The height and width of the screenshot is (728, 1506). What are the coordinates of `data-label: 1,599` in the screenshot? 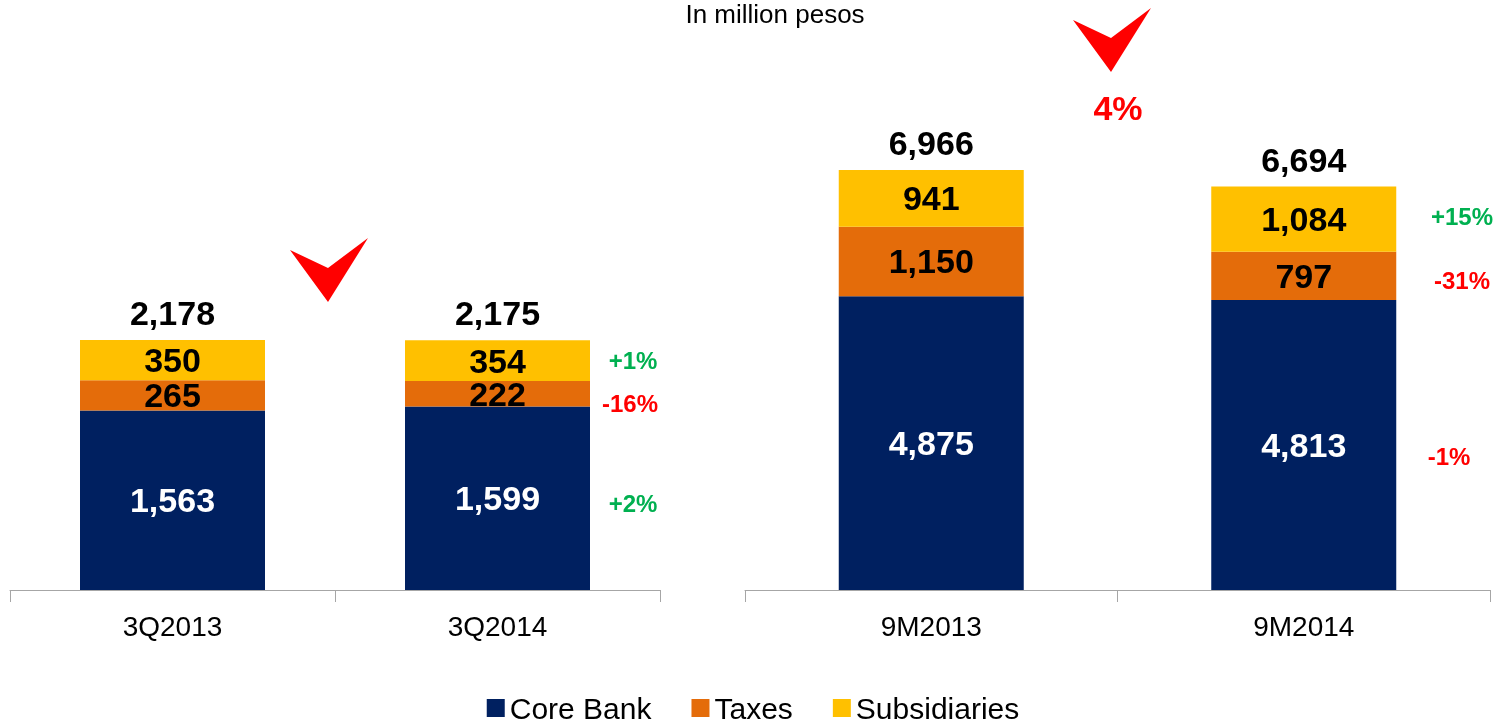 It's located at (497, 498).